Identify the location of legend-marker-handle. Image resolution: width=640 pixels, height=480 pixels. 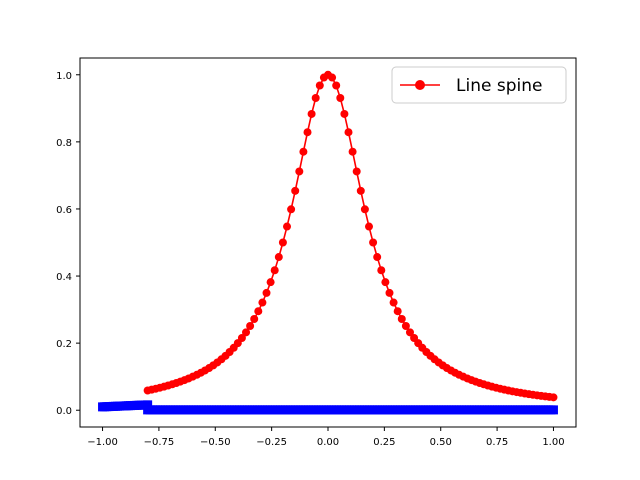
(420, 85).